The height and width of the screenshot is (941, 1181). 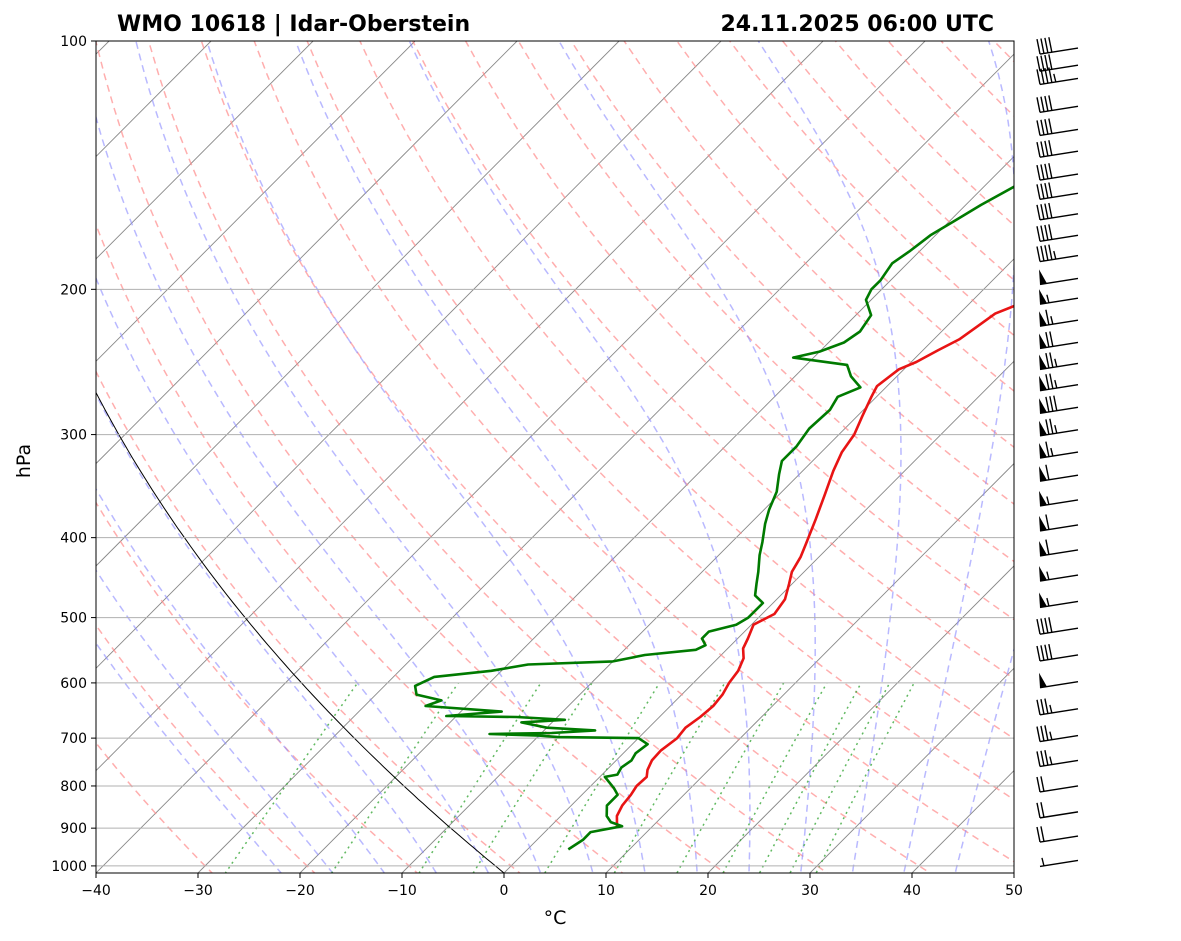 I want to click on x-tick-label: 10, so click(x=606, y=891).